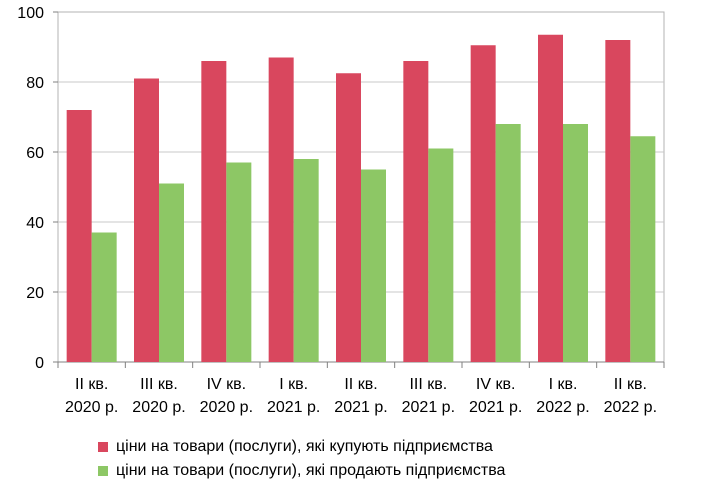 The width and height of the screenshot is (701, 496). Describe the element at coordinates (30, 13) in the screenshot. I see `y-tick-label: 100` at that location.